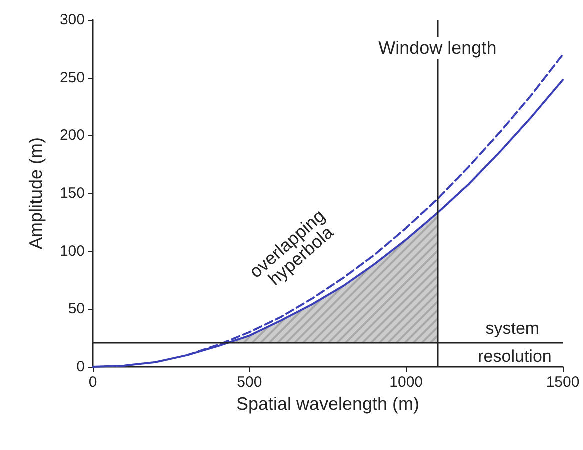 This screenshot has width=583, height=450. Describe the element at coordinates (72, 20) in the screenshot. I see `y-tick-label: 300` at that location.